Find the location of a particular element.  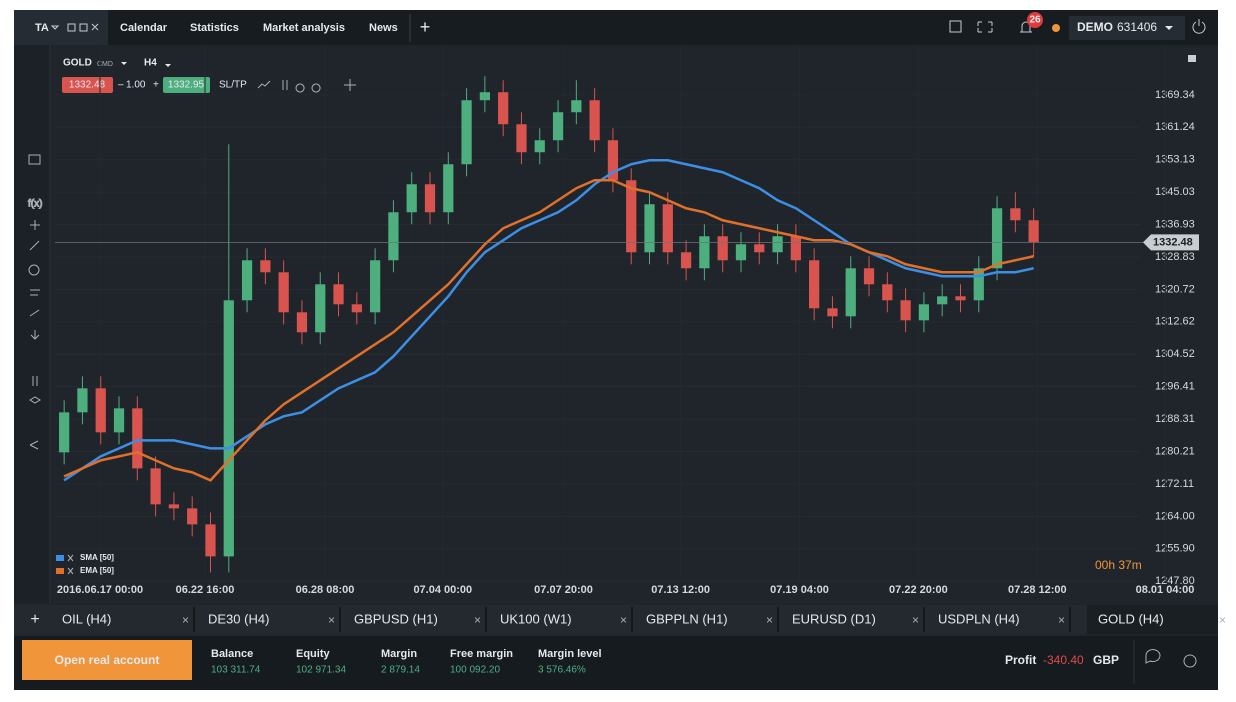

instrument-tab: GBPPLN (H1) is located at coordinates (687, 618).